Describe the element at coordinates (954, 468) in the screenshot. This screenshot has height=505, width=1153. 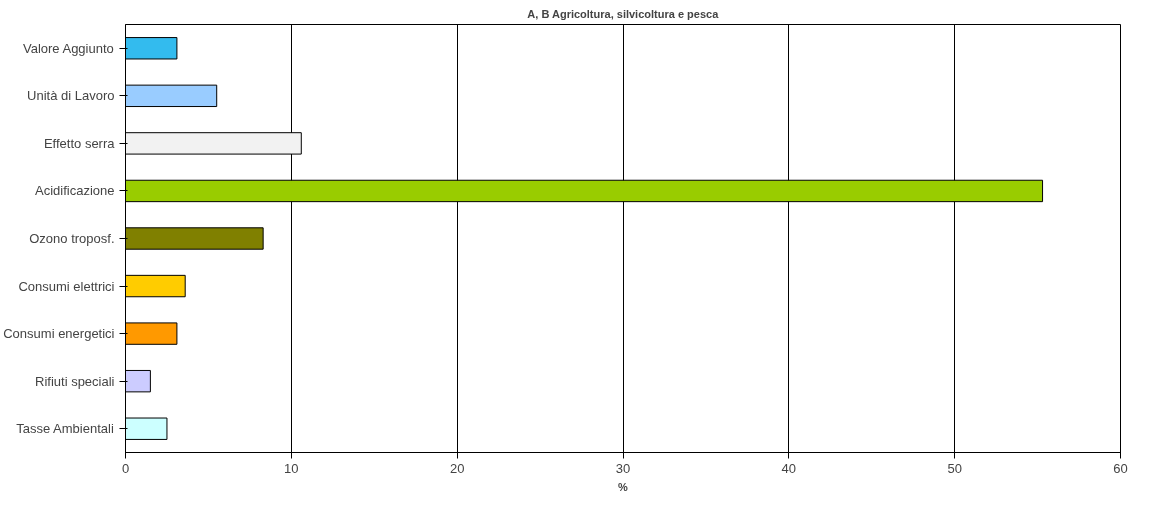
I see `x-tick-label: 50` at that location.